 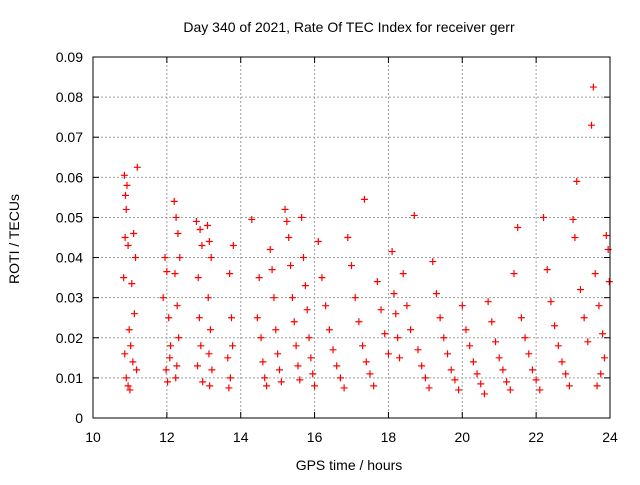 I want to click on y-tick-label: 0.07, so click(x=69, y=137).